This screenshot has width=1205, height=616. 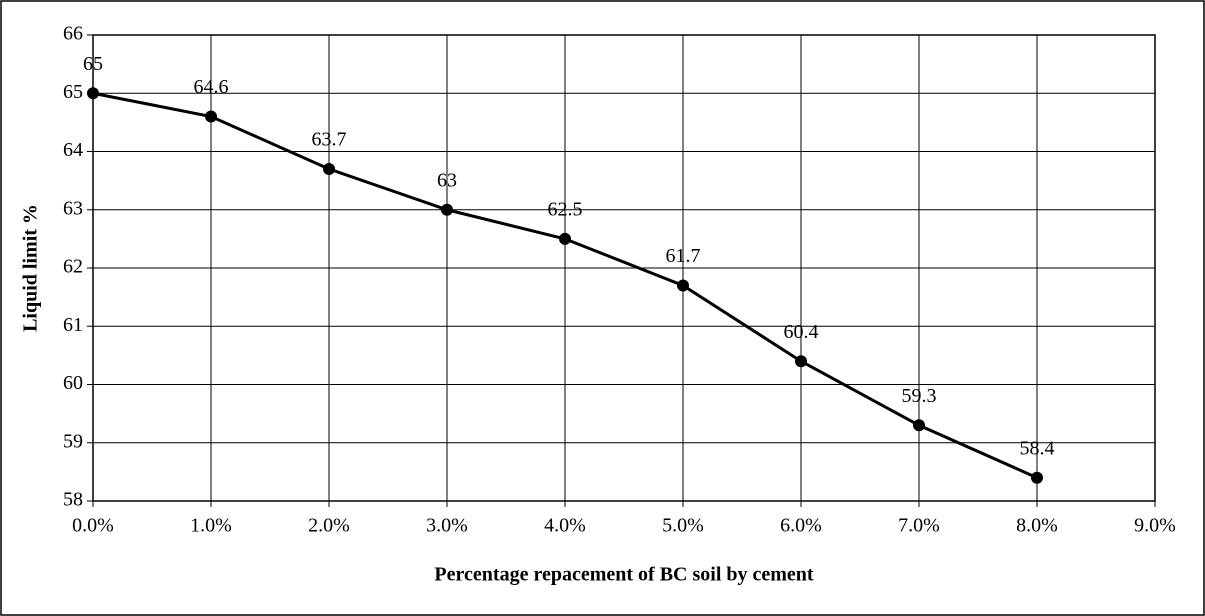 What do you see at coordinates (73, 92) in the screenshot?
I see `y-tick-label: 65` at bounding box center [73, 92].